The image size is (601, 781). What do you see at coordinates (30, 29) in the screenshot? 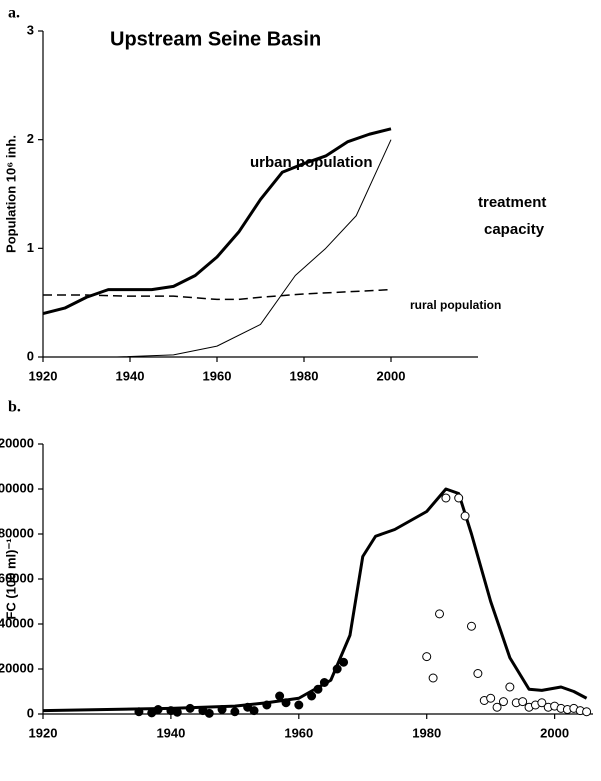
I see `y-tick-label: 3` at bounding box center [30, 29].